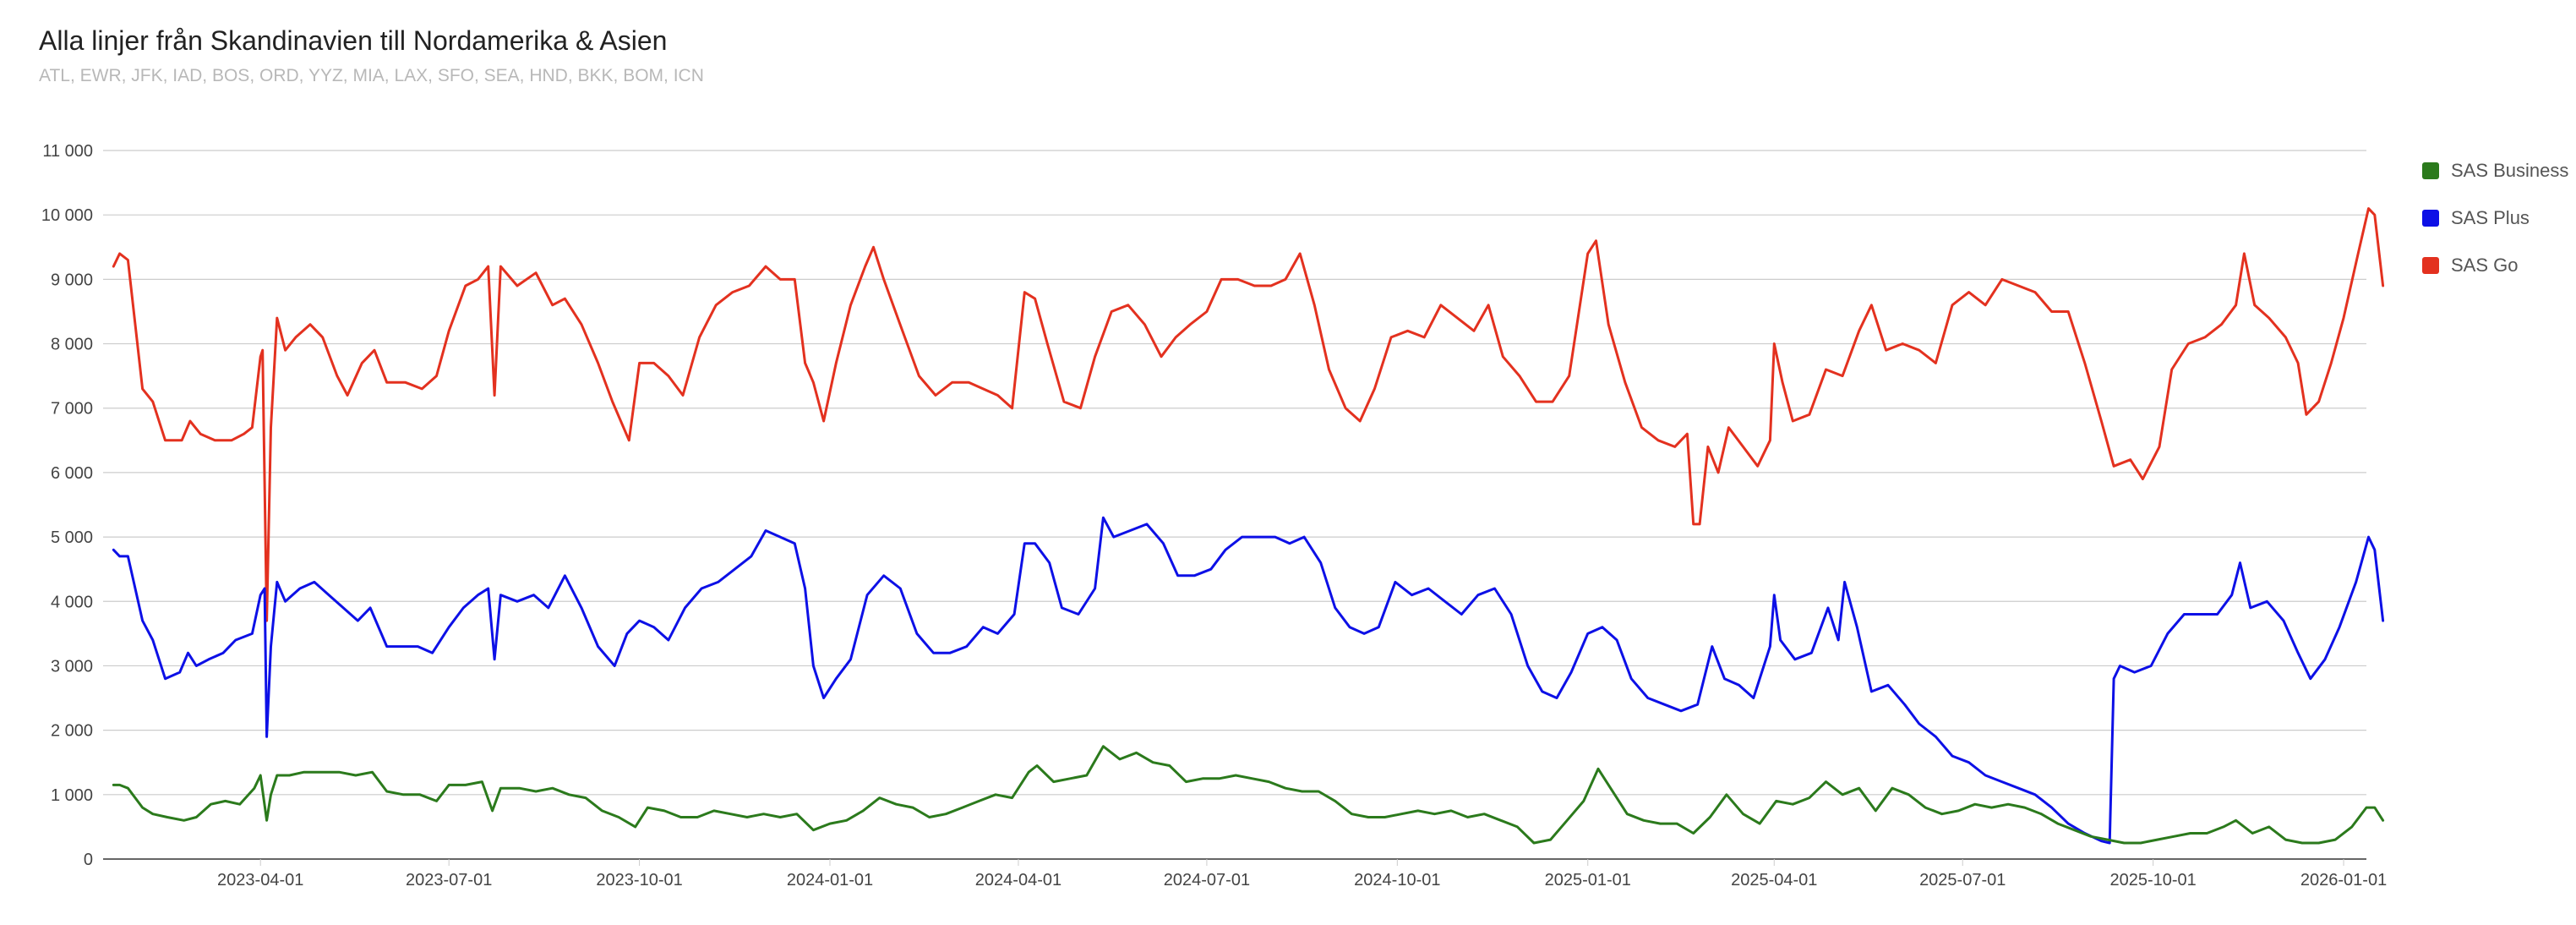 This screenshot has height=925, width=2576. Describe the element at coordinates (2430, 265) in the screenshot. I see `legend-swatch-sas-go` at that location.